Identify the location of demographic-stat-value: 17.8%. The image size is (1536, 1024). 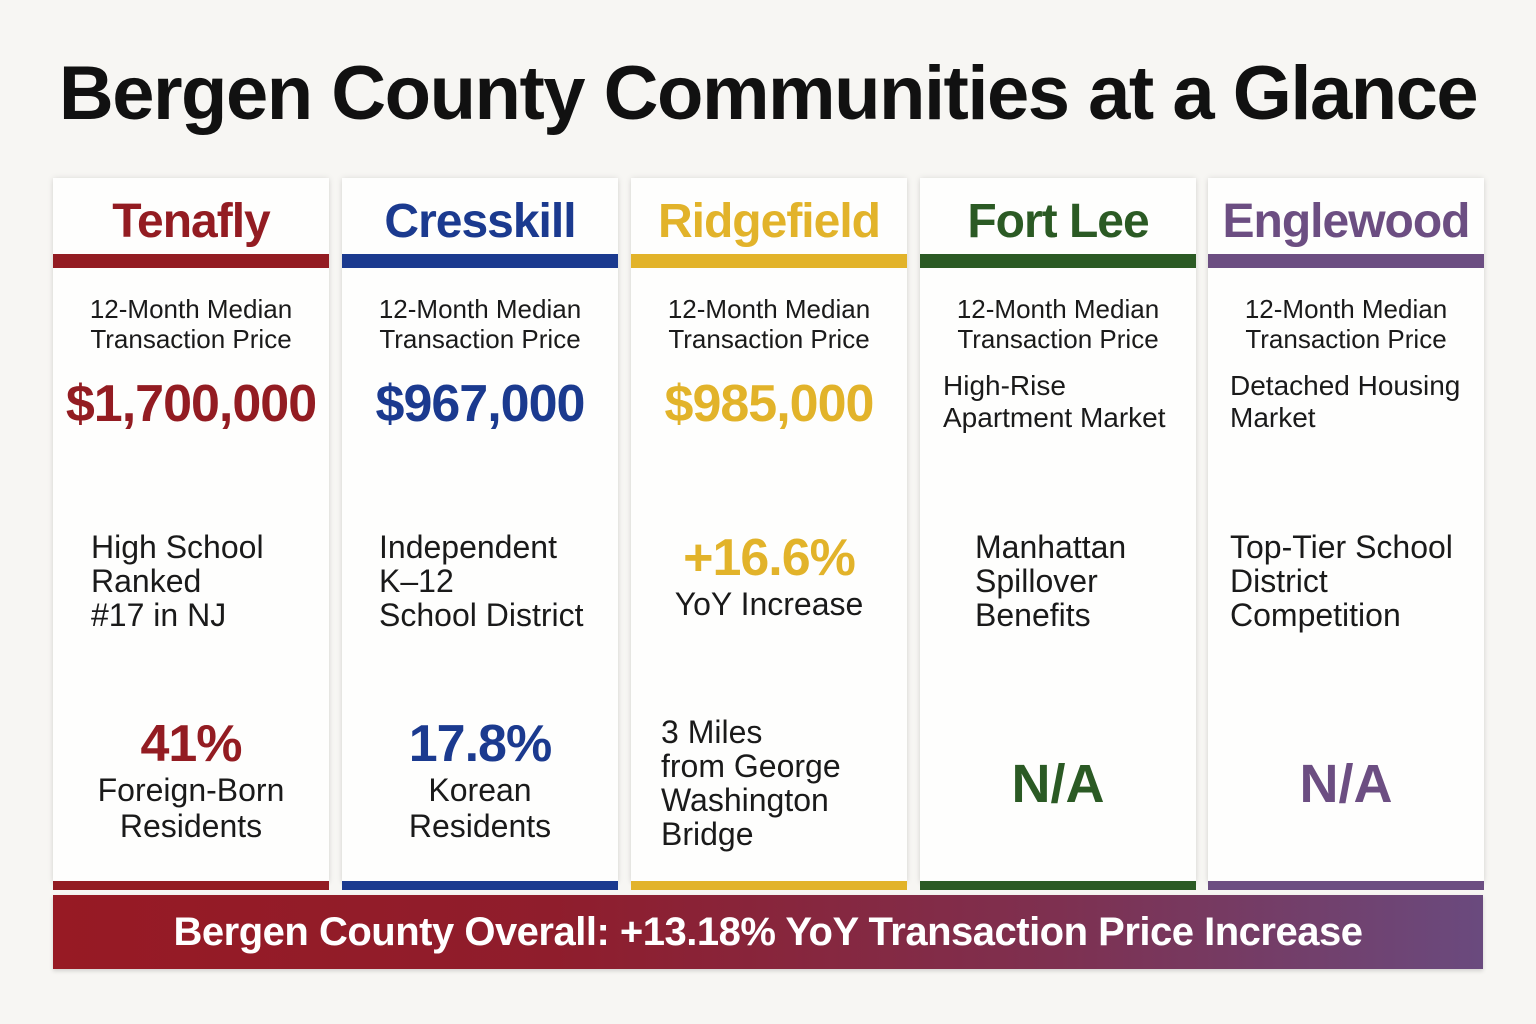
(480, 744).